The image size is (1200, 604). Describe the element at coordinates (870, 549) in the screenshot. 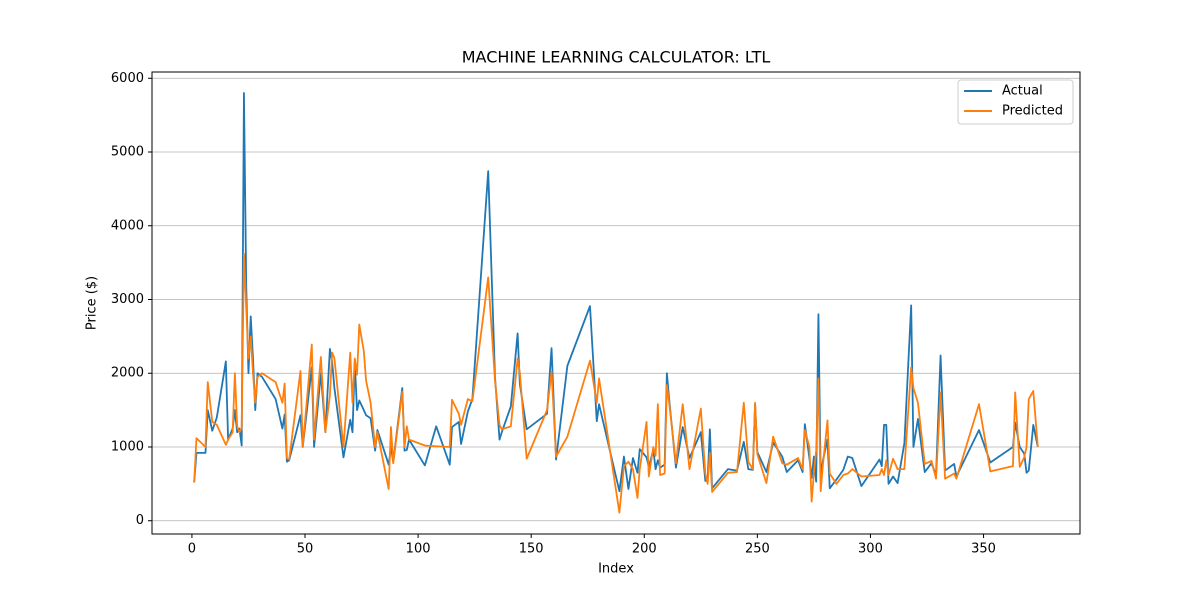

I see `x-tick-label: 300` at that location.